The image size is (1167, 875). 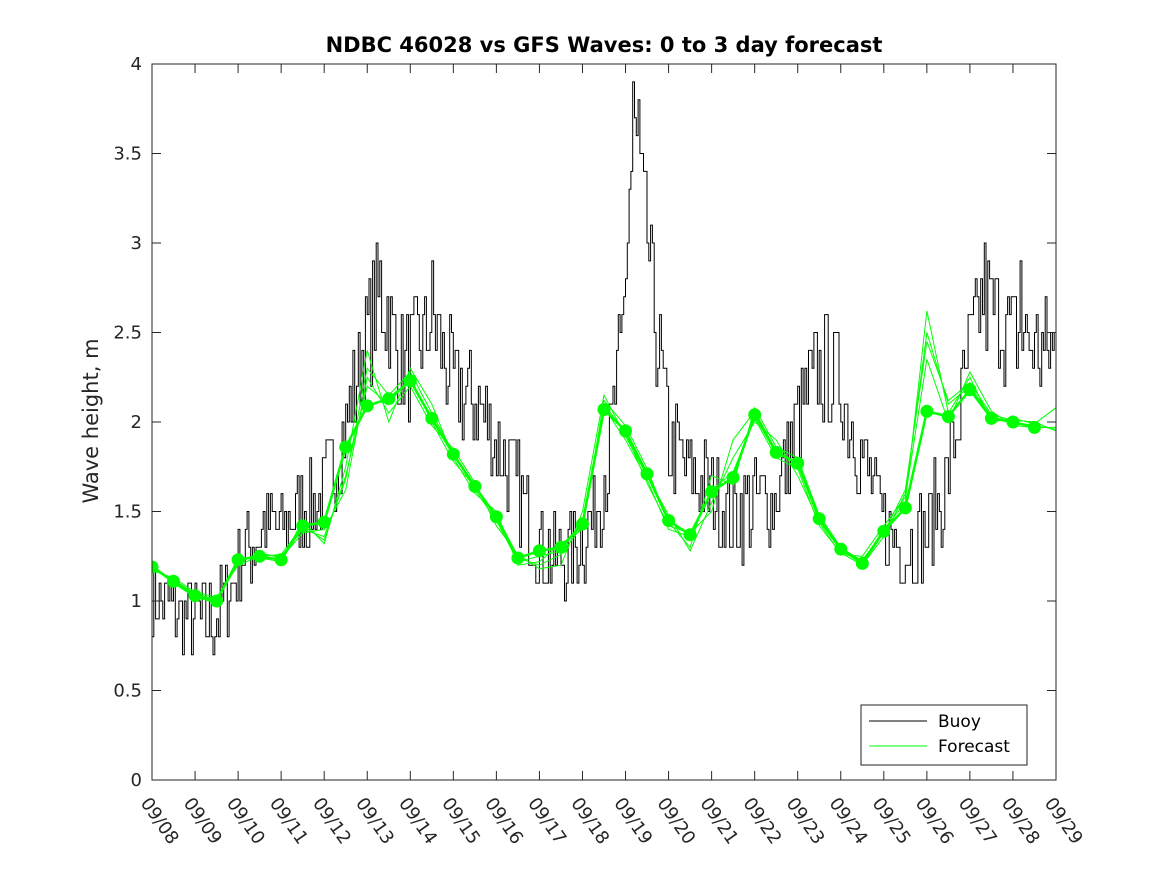 I want to click on y-tick-label: 3, so click(x=136, y=243).